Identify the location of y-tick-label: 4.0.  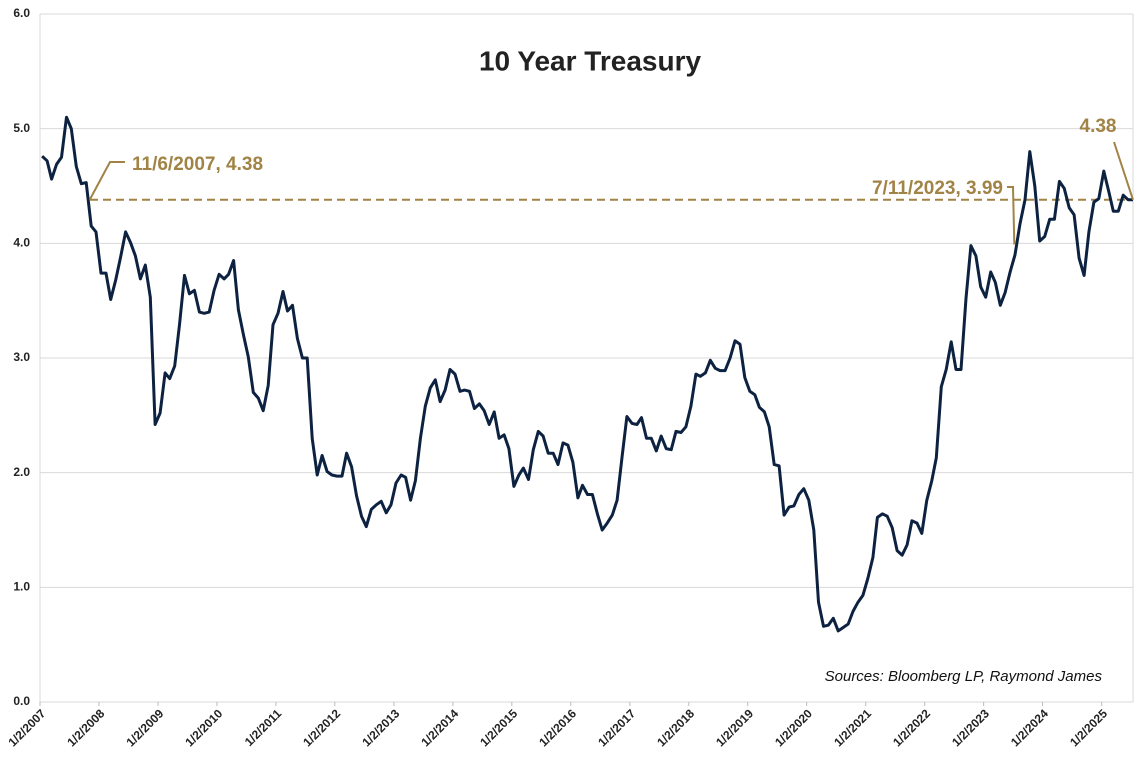
(21, 243).